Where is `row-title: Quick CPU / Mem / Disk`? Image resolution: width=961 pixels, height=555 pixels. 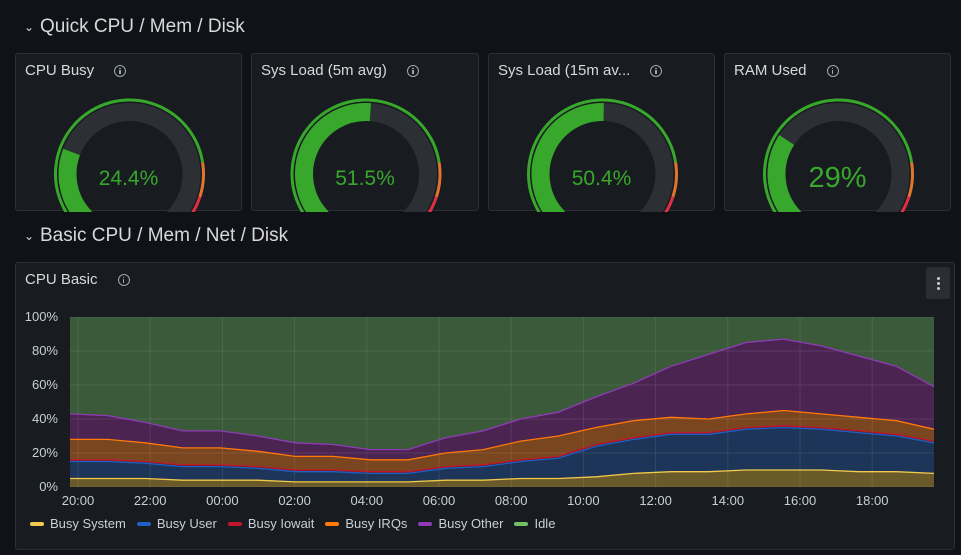 row-title: Quick CPU / Mem / Disk is located at coordinates (142, 26).